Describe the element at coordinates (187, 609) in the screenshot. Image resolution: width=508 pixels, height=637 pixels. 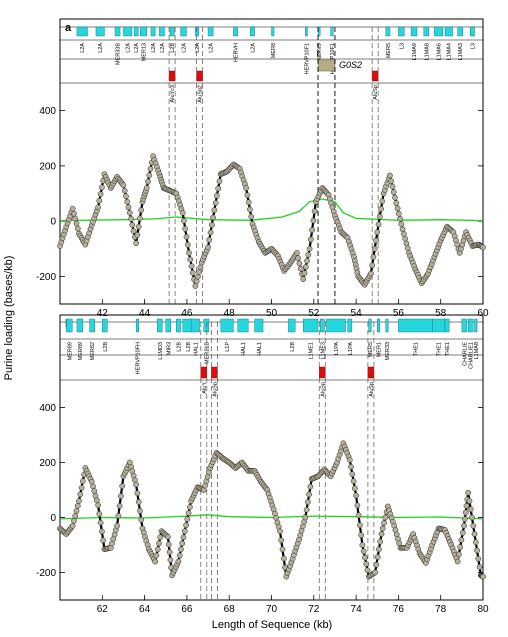
I see `x-tick-label: 66` at that location.